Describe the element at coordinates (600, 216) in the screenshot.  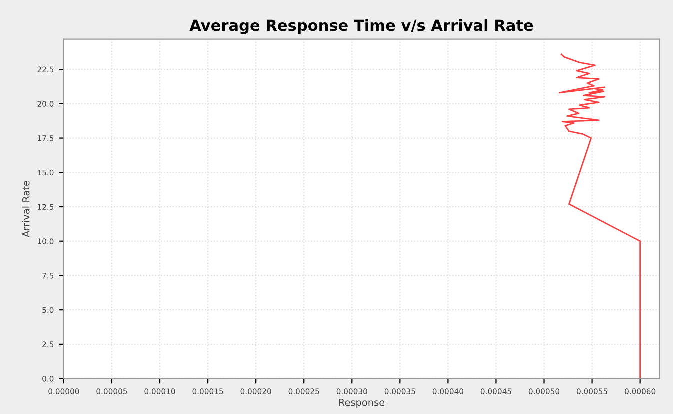
I see `line-series` at that location.